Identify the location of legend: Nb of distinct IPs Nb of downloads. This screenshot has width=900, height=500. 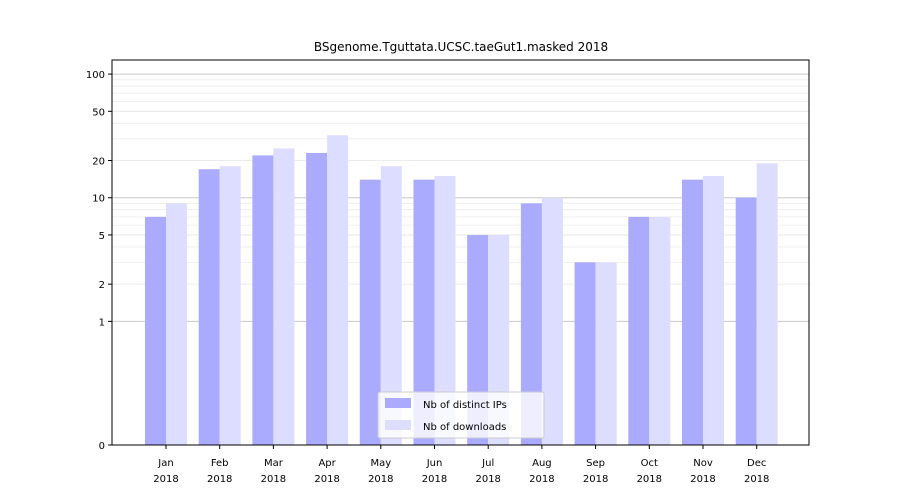
(461, 415).